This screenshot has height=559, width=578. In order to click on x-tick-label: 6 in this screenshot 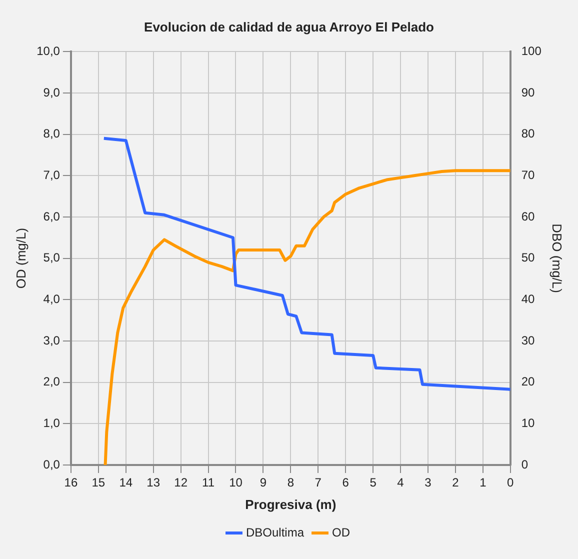, I will do `click(346, 483)`.